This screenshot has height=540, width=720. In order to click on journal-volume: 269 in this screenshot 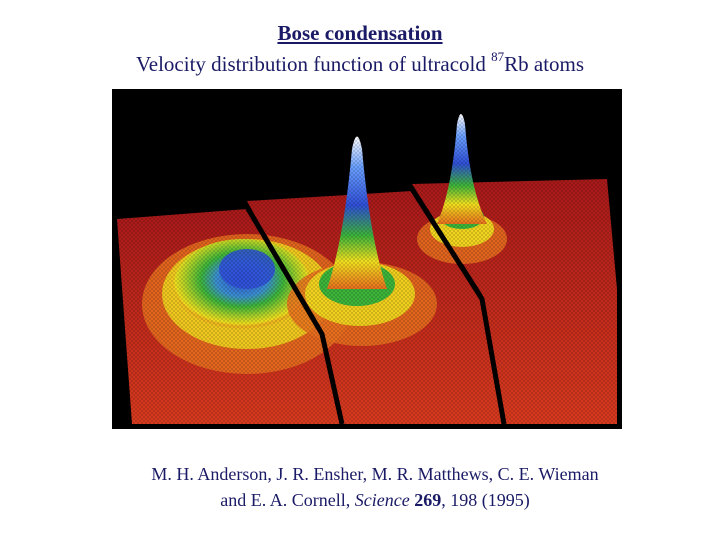, I will do `click(428, 500)`.